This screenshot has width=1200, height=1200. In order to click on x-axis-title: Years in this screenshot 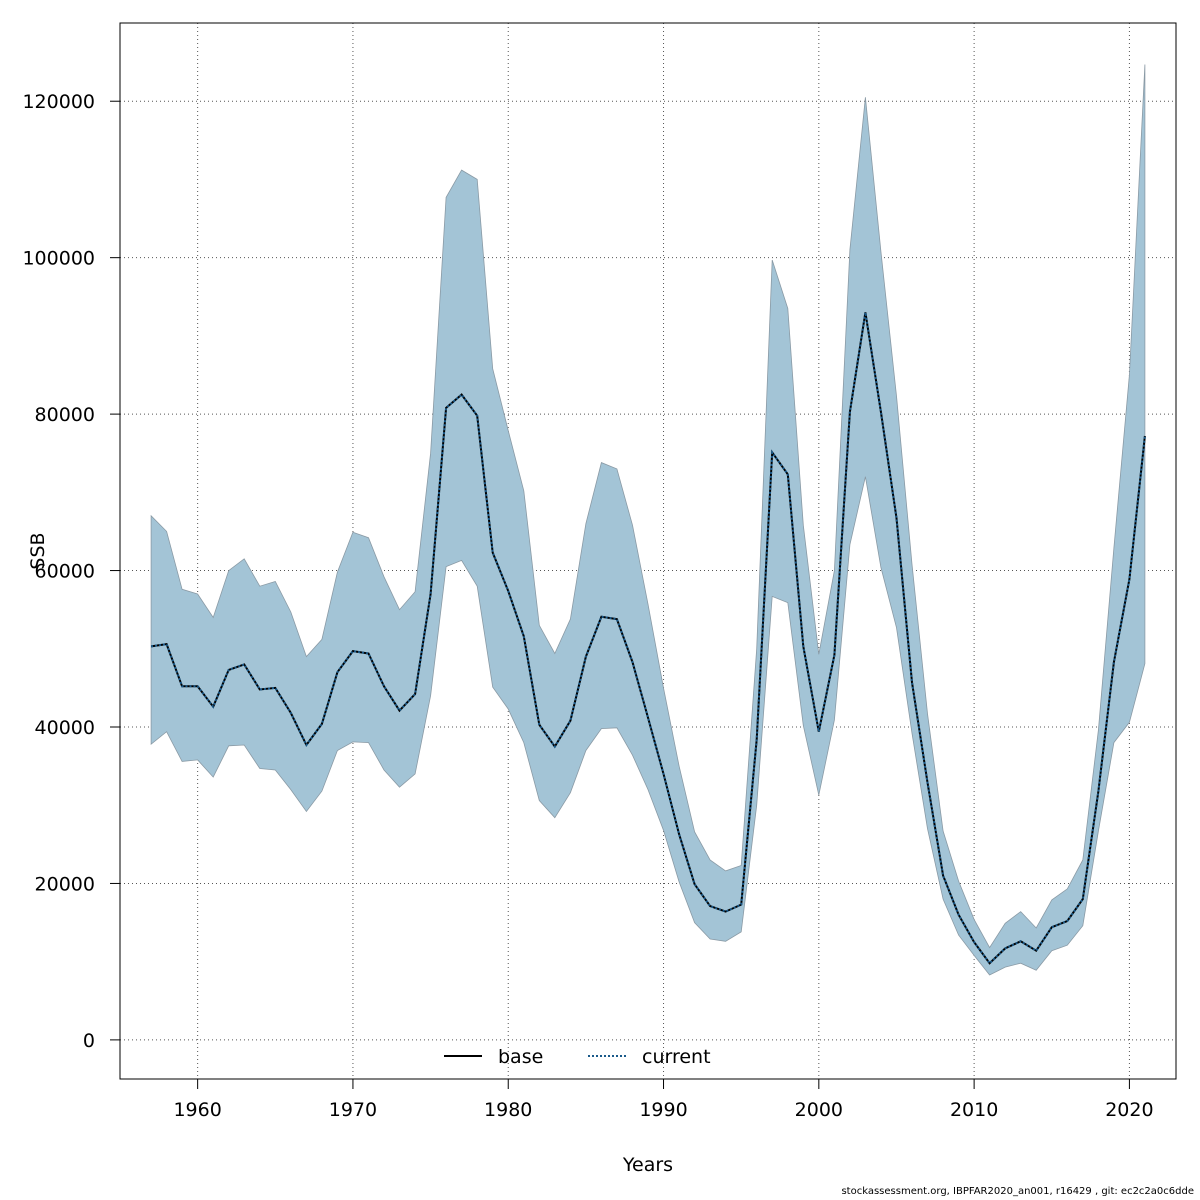, I will do `click(647, 1165)`.